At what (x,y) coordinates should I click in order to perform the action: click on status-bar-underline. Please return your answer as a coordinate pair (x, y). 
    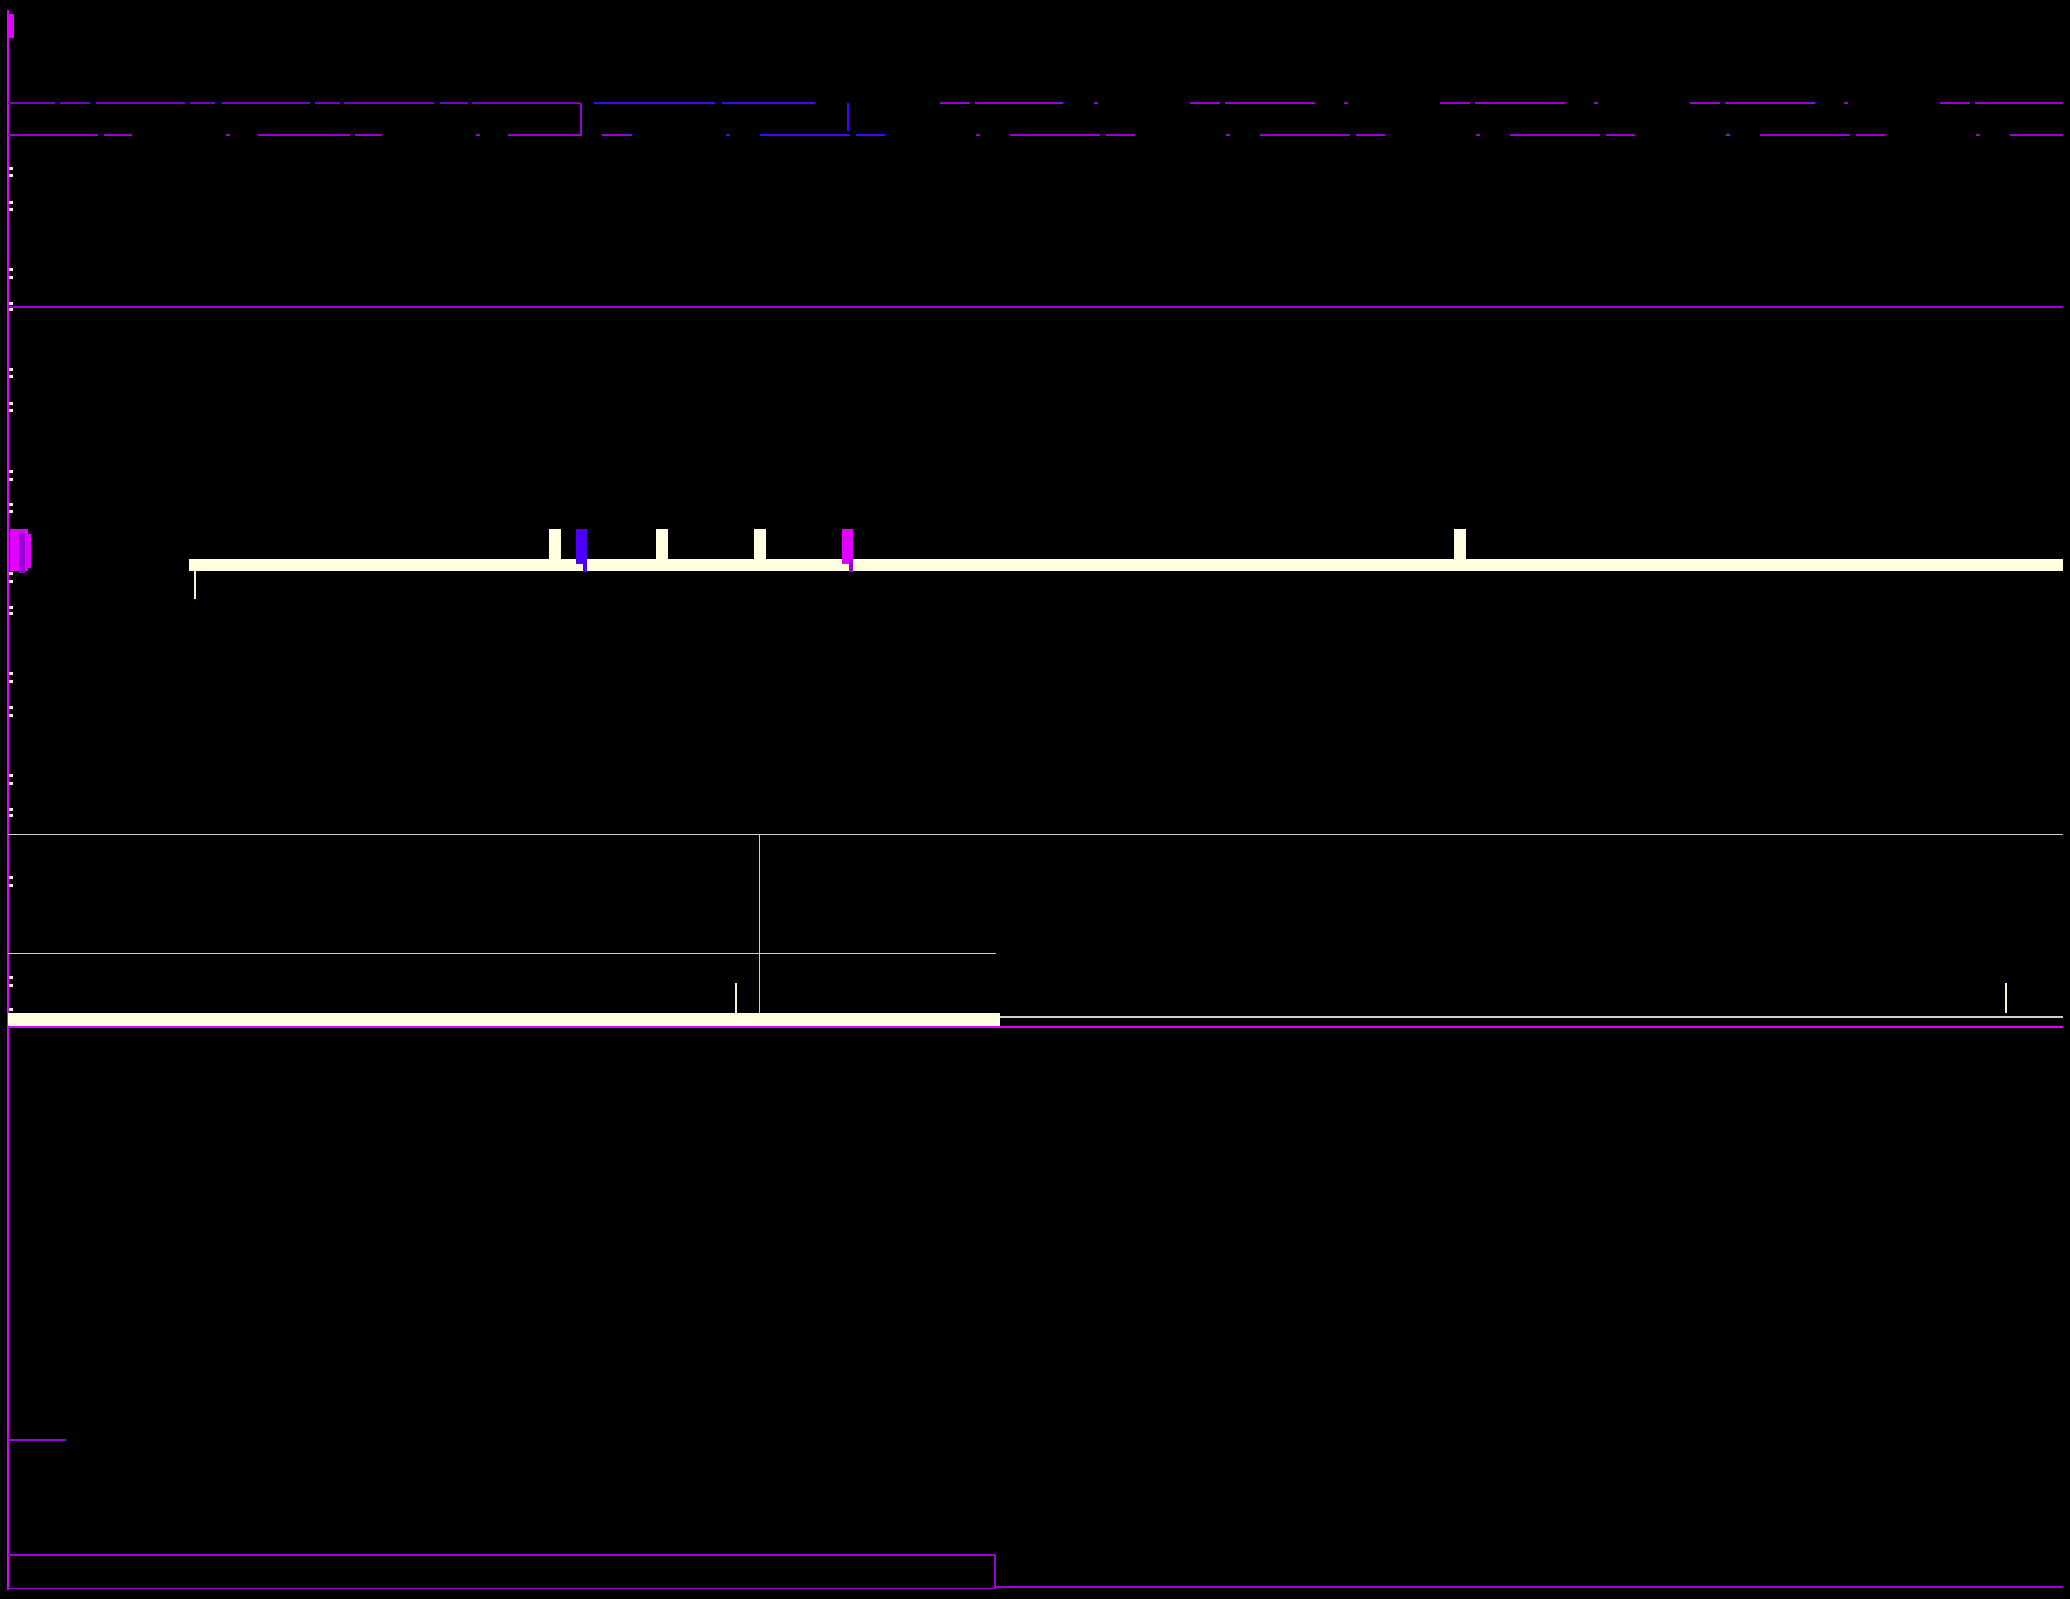
    Looking at the image, I should click on (1035, 1027).